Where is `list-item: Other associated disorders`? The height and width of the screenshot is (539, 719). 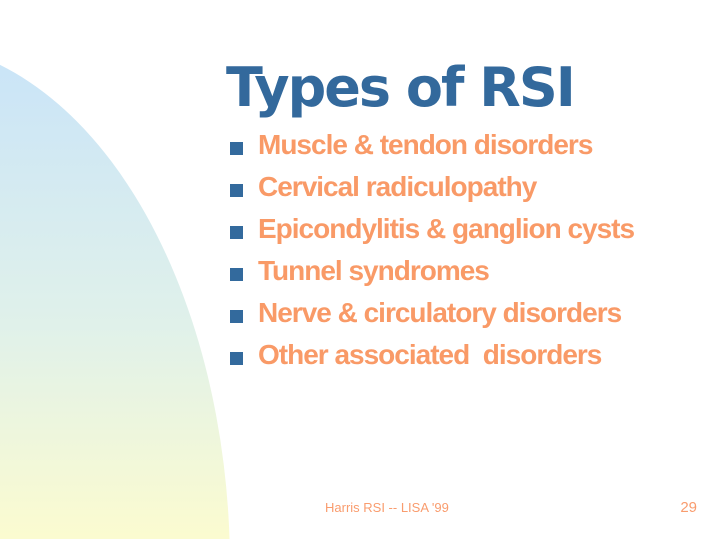 list-item: Other associated disorders is located at coordinates (432, 355).